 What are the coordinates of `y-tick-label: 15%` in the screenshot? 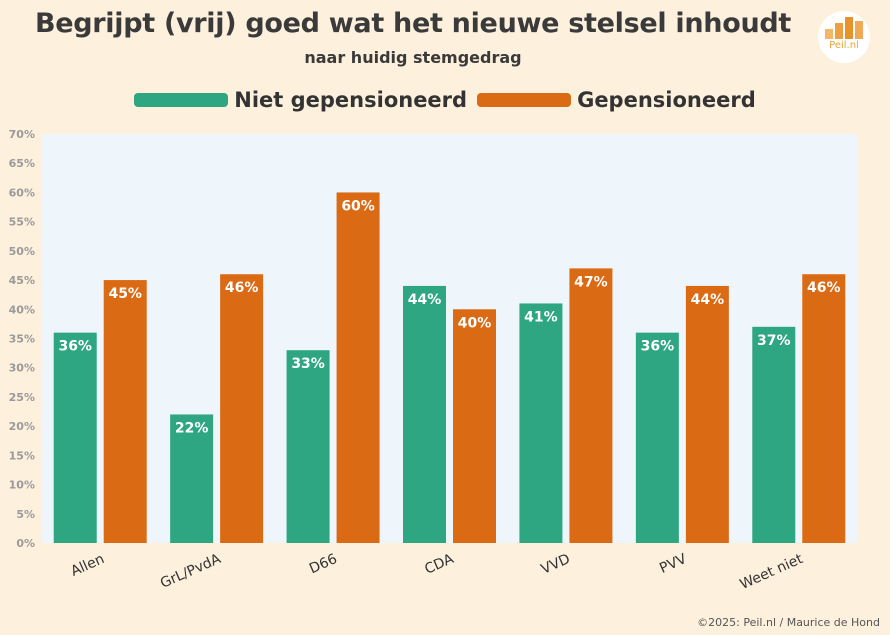 It's located at (22, 455).